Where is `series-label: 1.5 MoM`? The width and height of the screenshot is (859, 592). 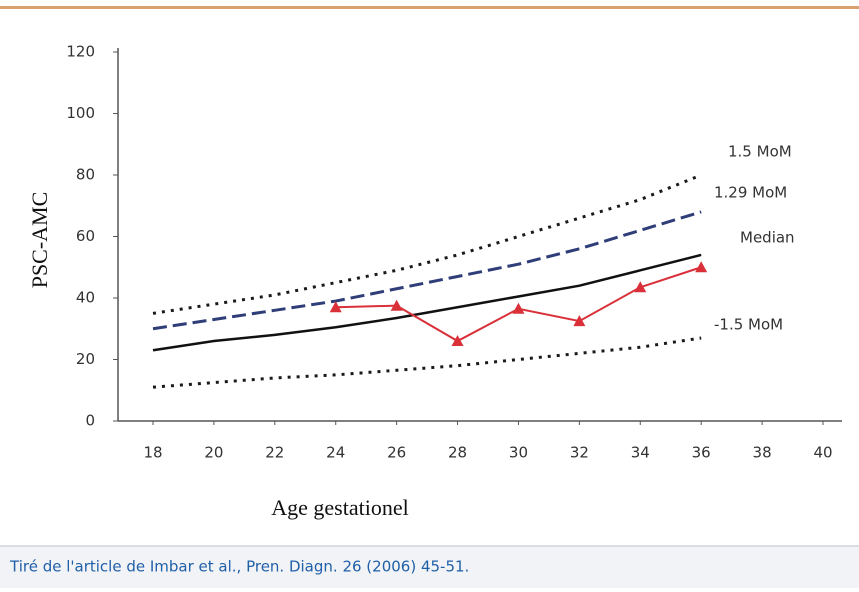 series-label: 1.5 MoM is located at coordinates (760, 152).